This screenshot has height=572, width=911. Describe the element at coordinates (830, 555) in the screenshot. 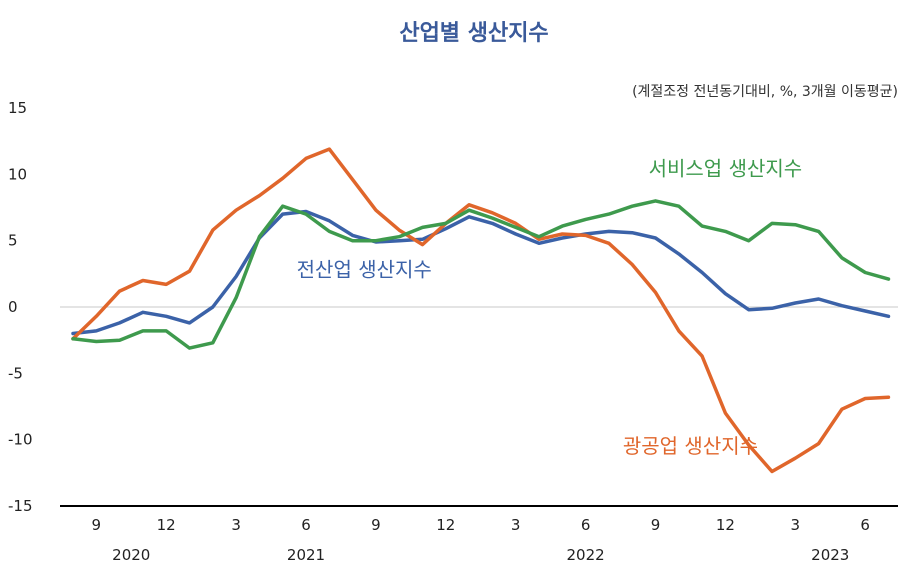

I see `year-label: 2023` at that location.